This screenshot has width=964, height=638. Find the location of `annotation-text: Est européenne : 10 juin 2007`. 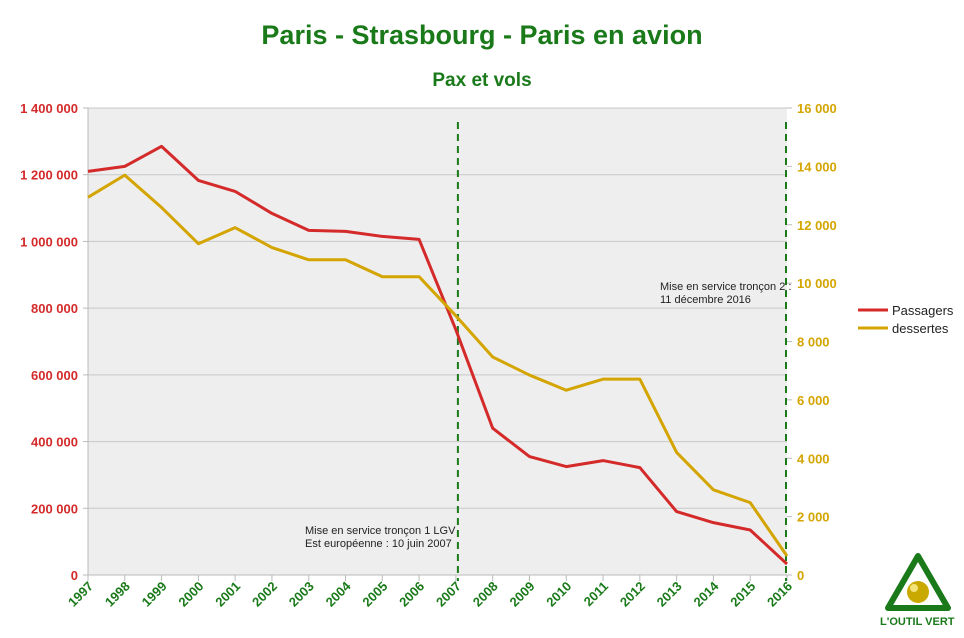

annotation-text: Est européenne : 10 juin 2007 is located at coordinates (378, 544).